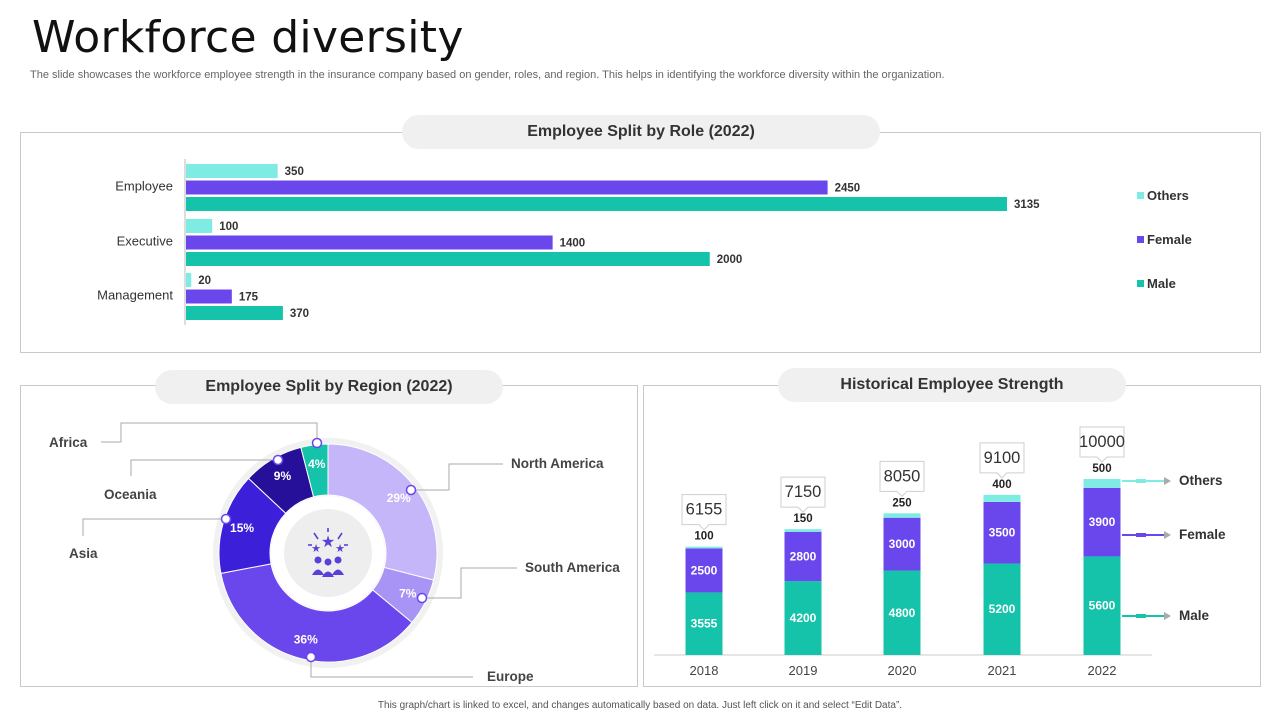 The height and width of the screenshot is (720, 1280). Describe the element at coordinates (228, 227) in the screenshot. I see `role-data-label: 100` at that location.